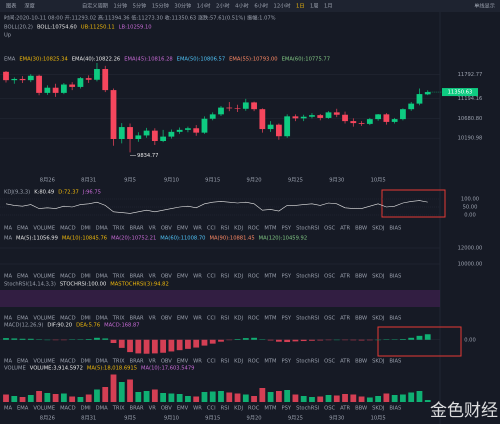  Describe the element at coordinates (95, 6) in the screenshot. I see `period-tab: 自定义周期` at that location.